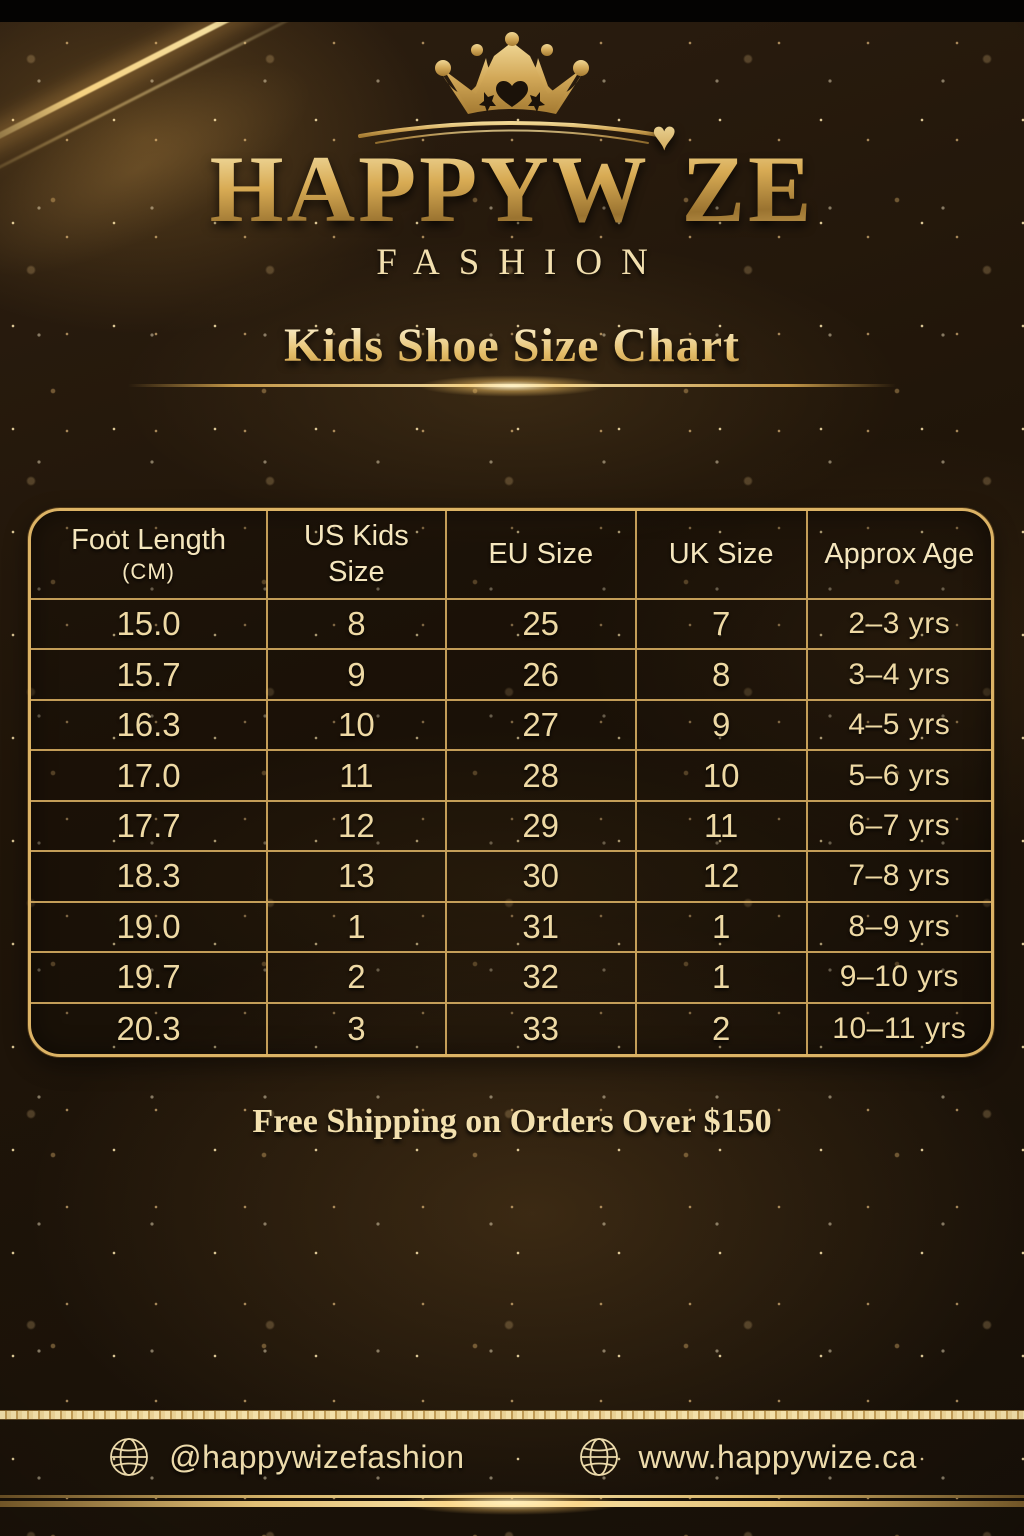  I want to click on table-cell: 10–11 yrs, so click(899, 1028).